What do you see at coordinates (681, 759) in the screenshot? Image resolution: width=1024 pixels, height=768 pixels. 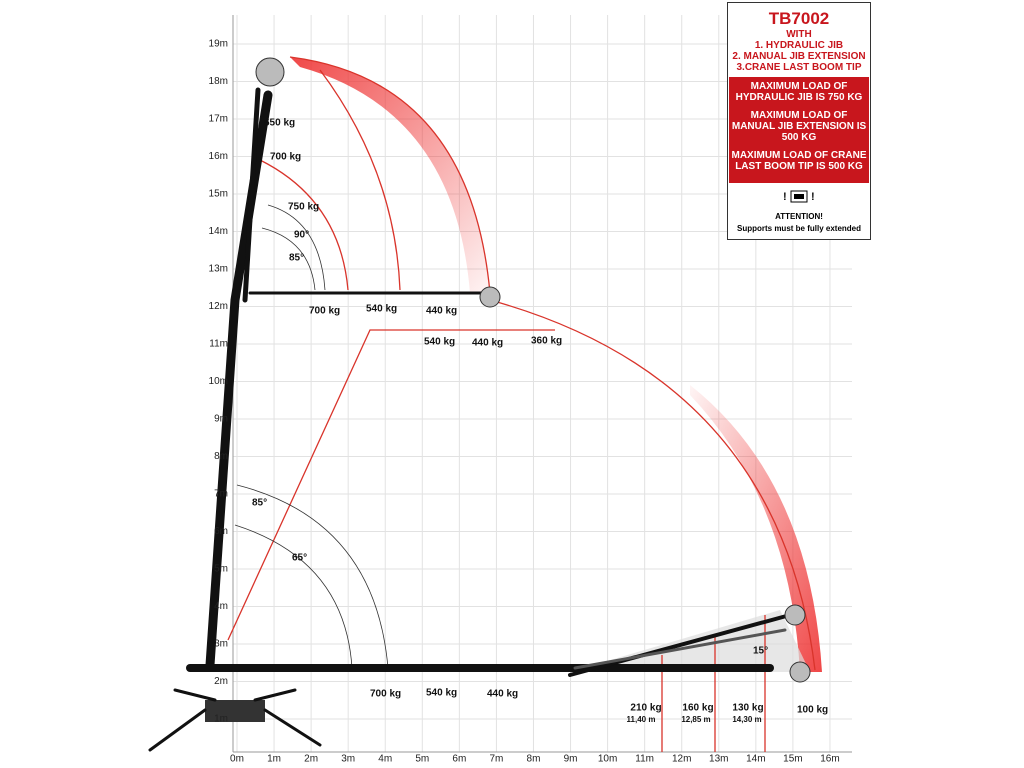 I see `x-axis-label: 12m` at bounding box center [681, 759].